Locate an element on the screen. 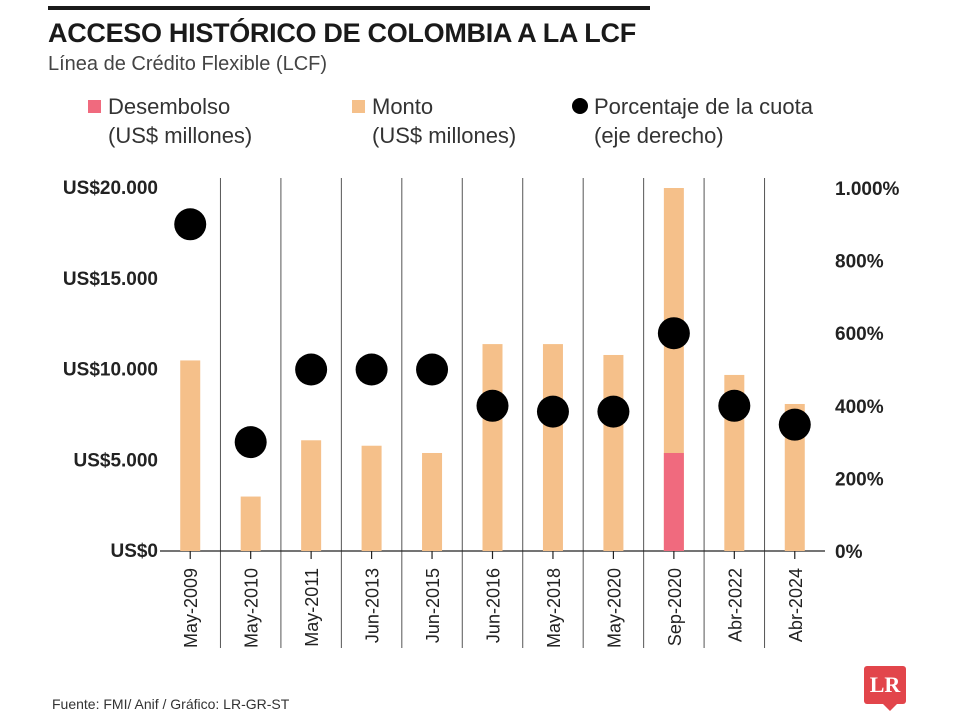 The width and height of the screenshot is (960, 720). y-left-tick-label: US$0 is located at coordinates (134, 551).